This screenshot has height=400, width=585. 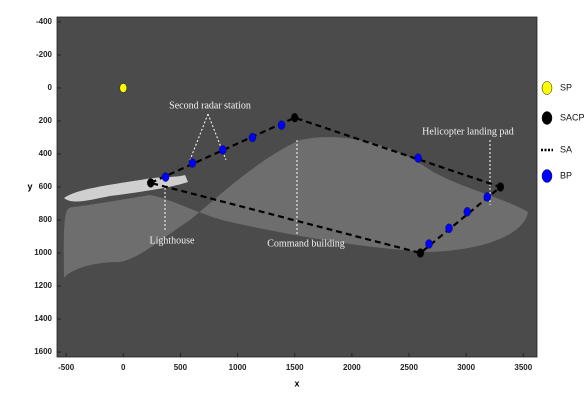 I want to click on x-tick-label: 500, so click(x=181, y=367).